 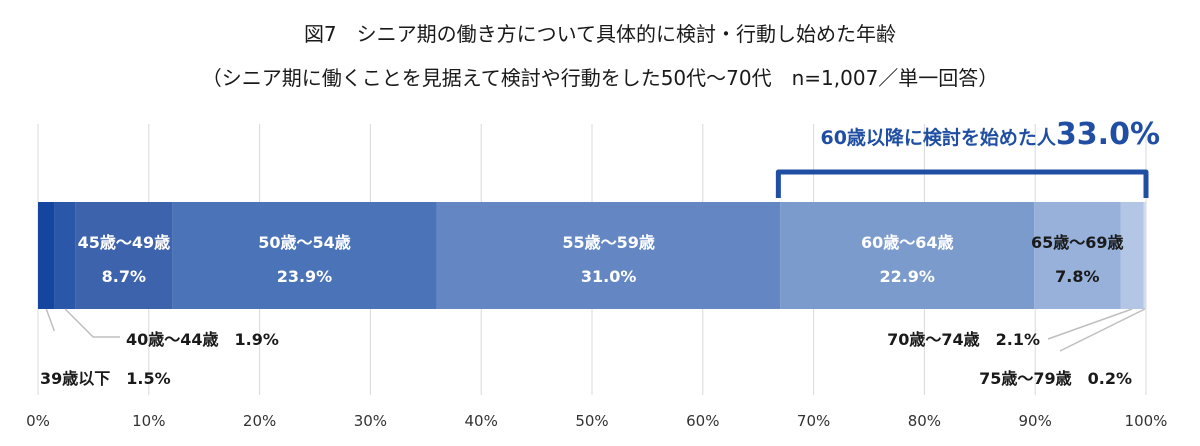 I want to click on segment-value-label: 23.9%, so click(x=305, y=276).